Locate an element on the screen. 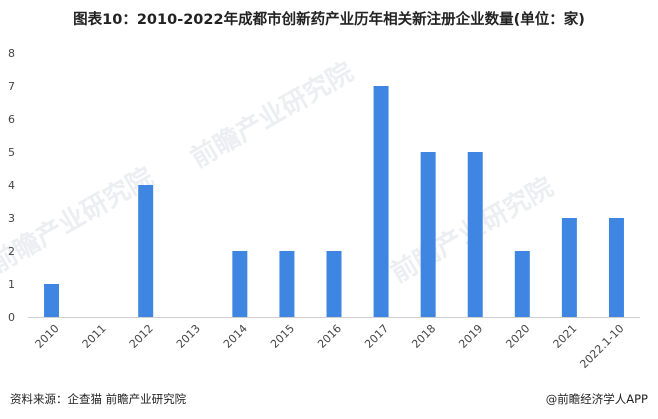 Image resolution: width=658 pixels, height=419 pixels. y-tick-label: 6 is located at coordinates (11, 119).